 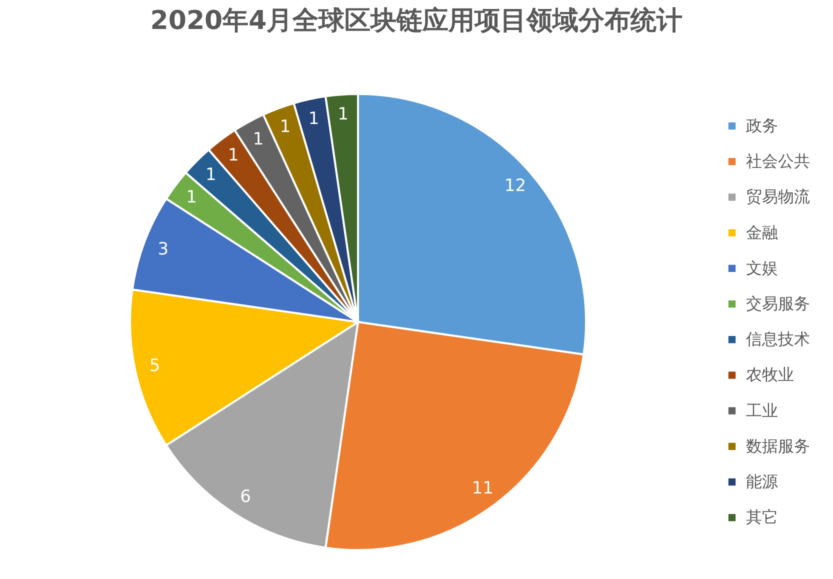 I want to click on data-label: 3, so click(x=163, y=249).